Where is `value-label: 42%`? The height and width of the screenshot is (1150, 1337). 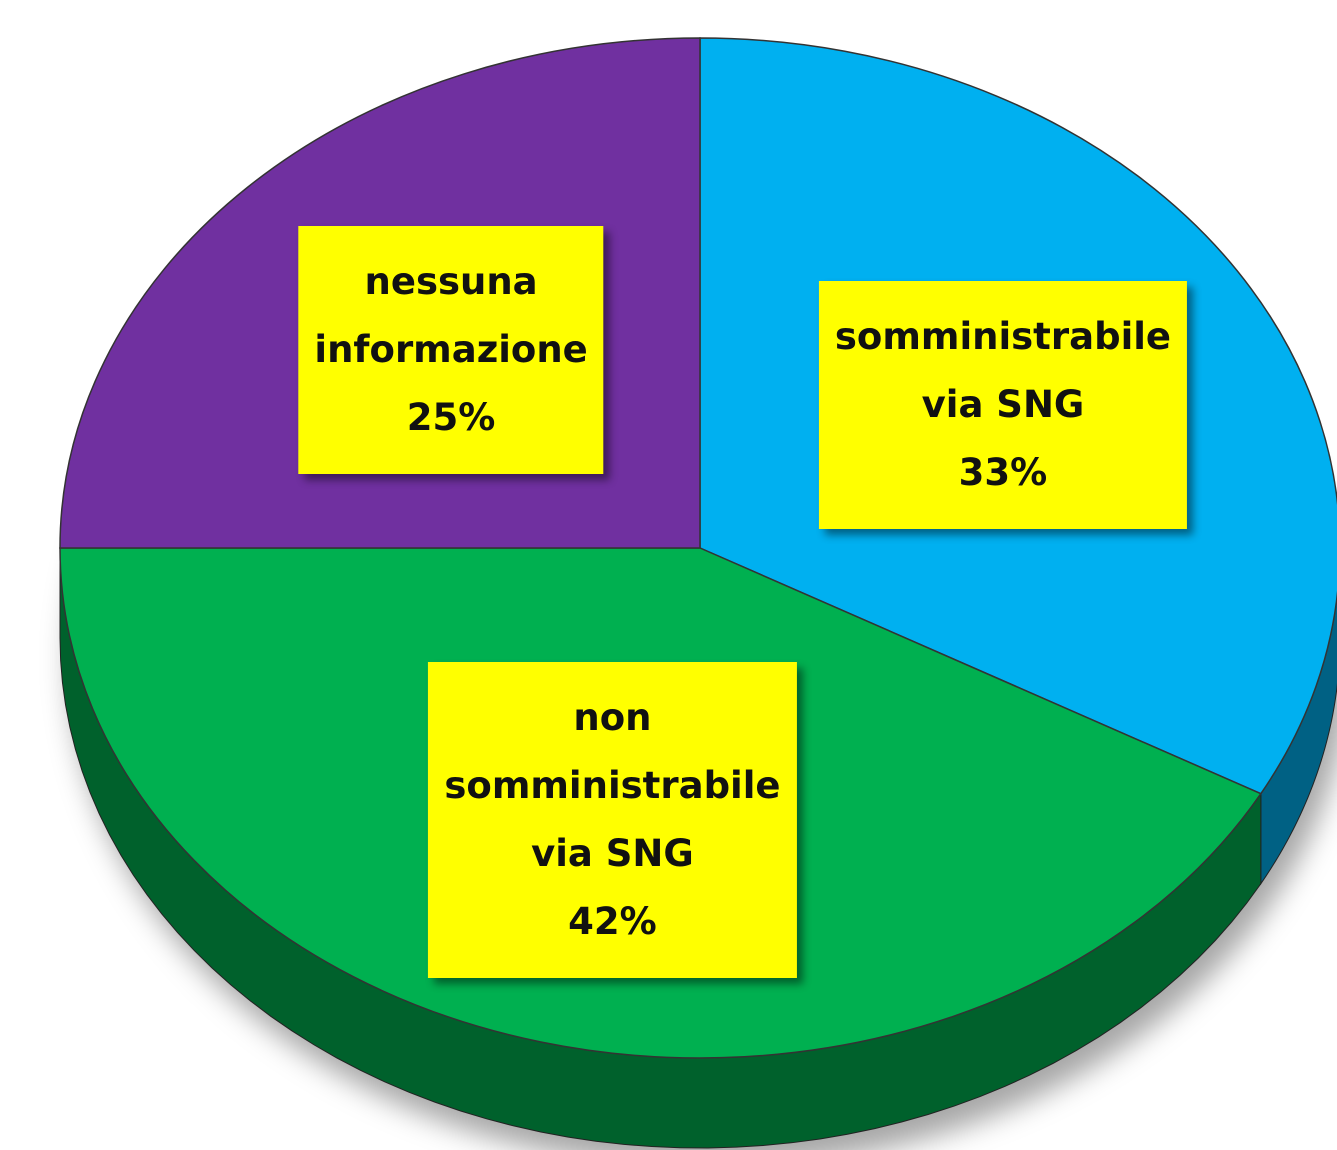 value-label: 42% is located at coordinates (612, 921).